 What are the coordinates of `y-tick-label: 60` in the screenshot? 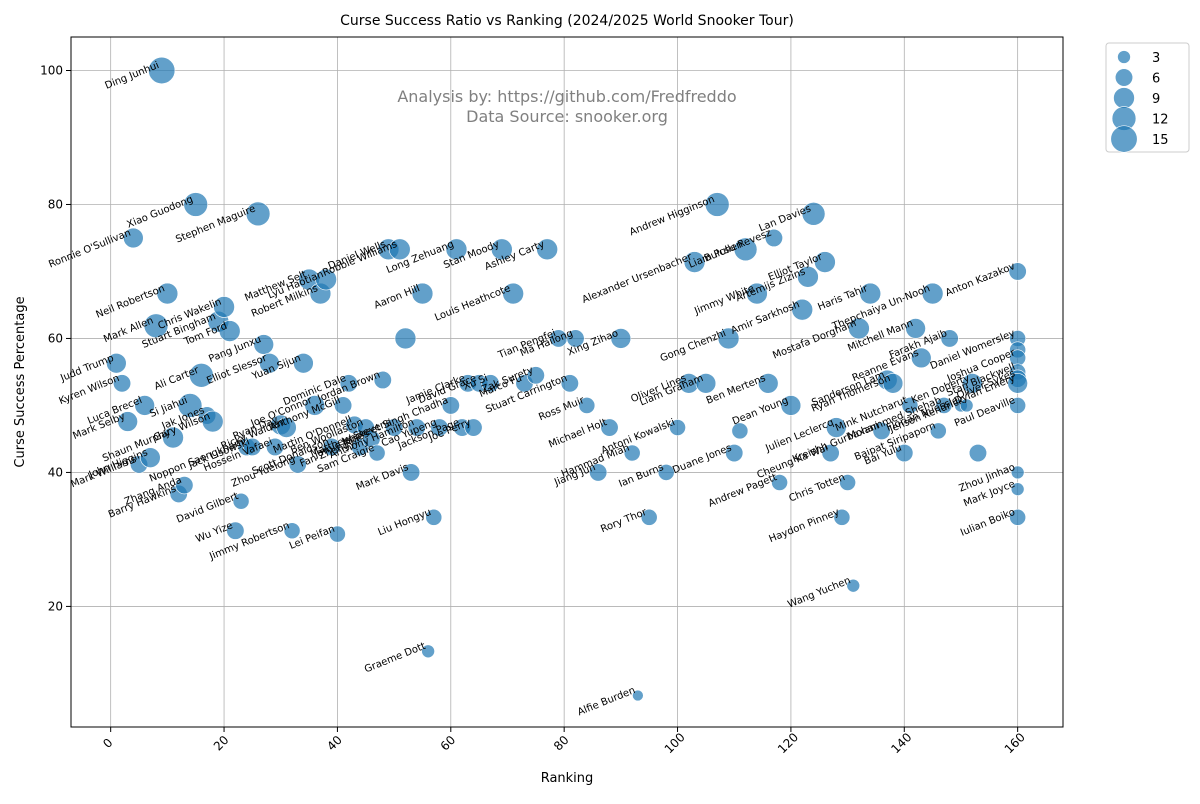 It's located at (55, 338).